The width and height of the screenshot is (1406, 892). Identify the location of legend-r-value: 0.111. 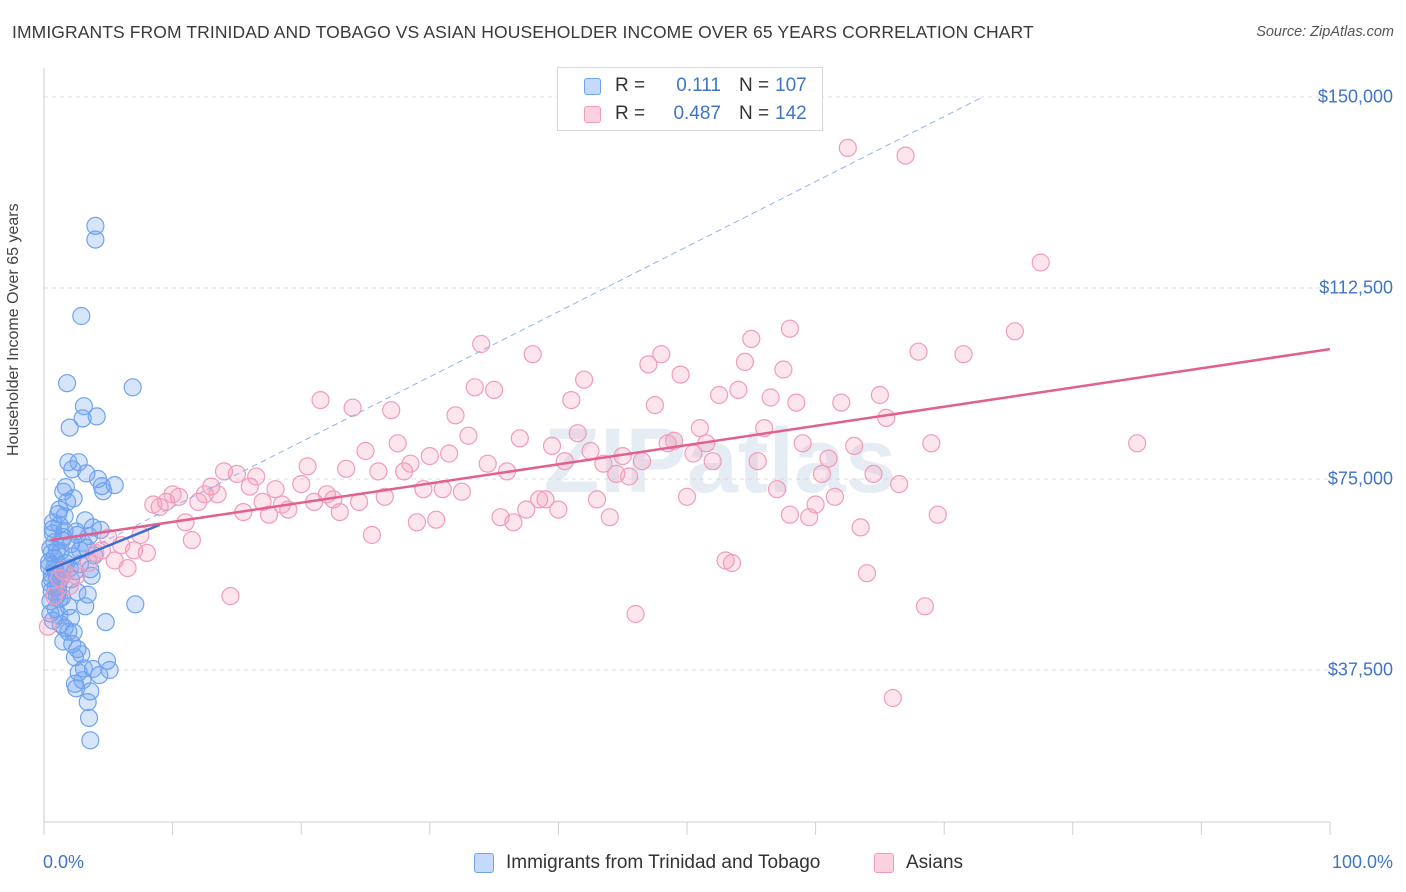
(698, 85).